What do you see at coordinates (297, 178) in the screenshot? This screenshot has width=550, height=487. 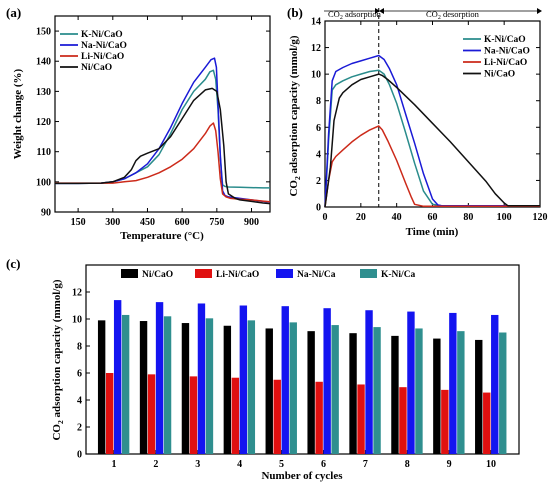 I see `panel-b-ylabel-sub: 2` at bounding box center [297, 178].